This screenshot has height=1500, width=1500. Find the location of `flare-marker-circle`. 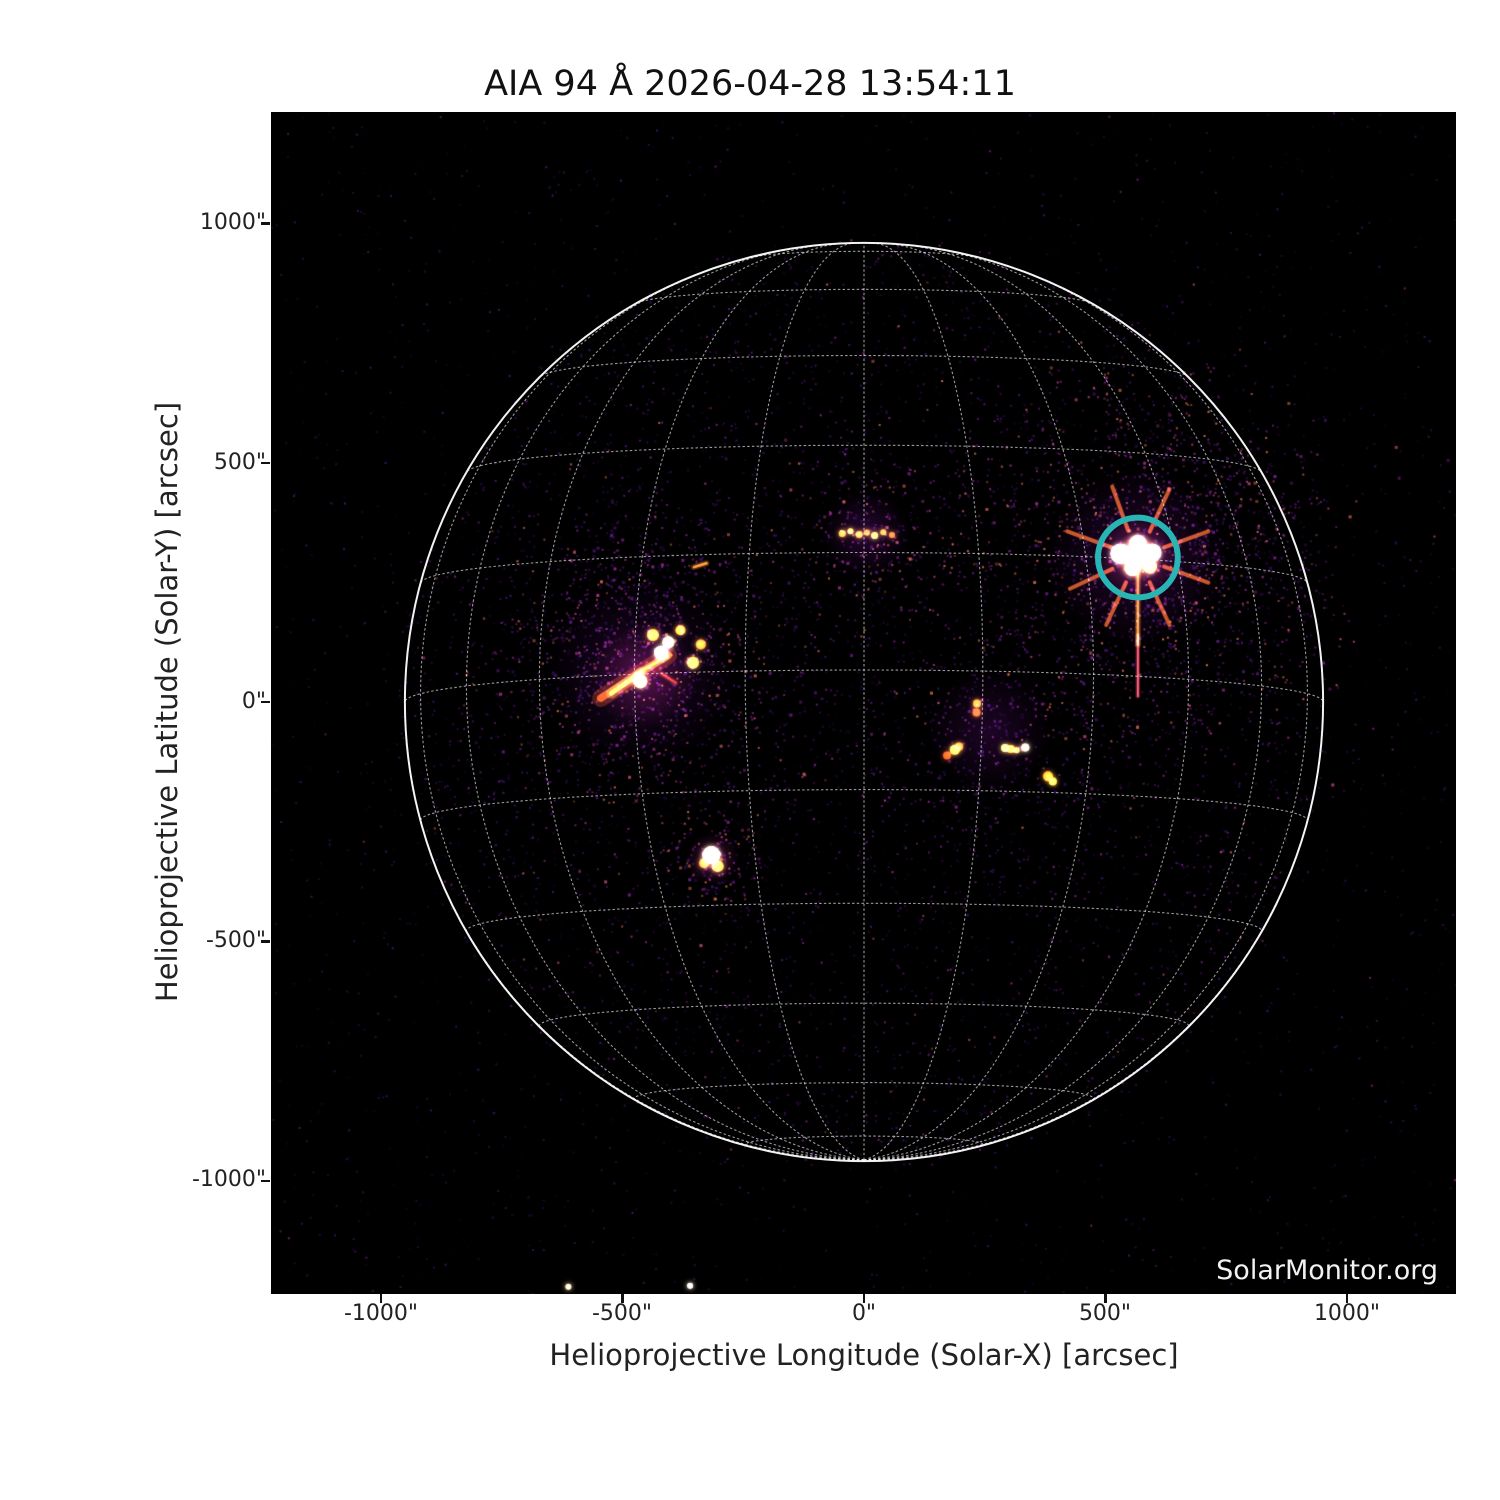

flare-marker-circle is located at coordinates (1138, 557).